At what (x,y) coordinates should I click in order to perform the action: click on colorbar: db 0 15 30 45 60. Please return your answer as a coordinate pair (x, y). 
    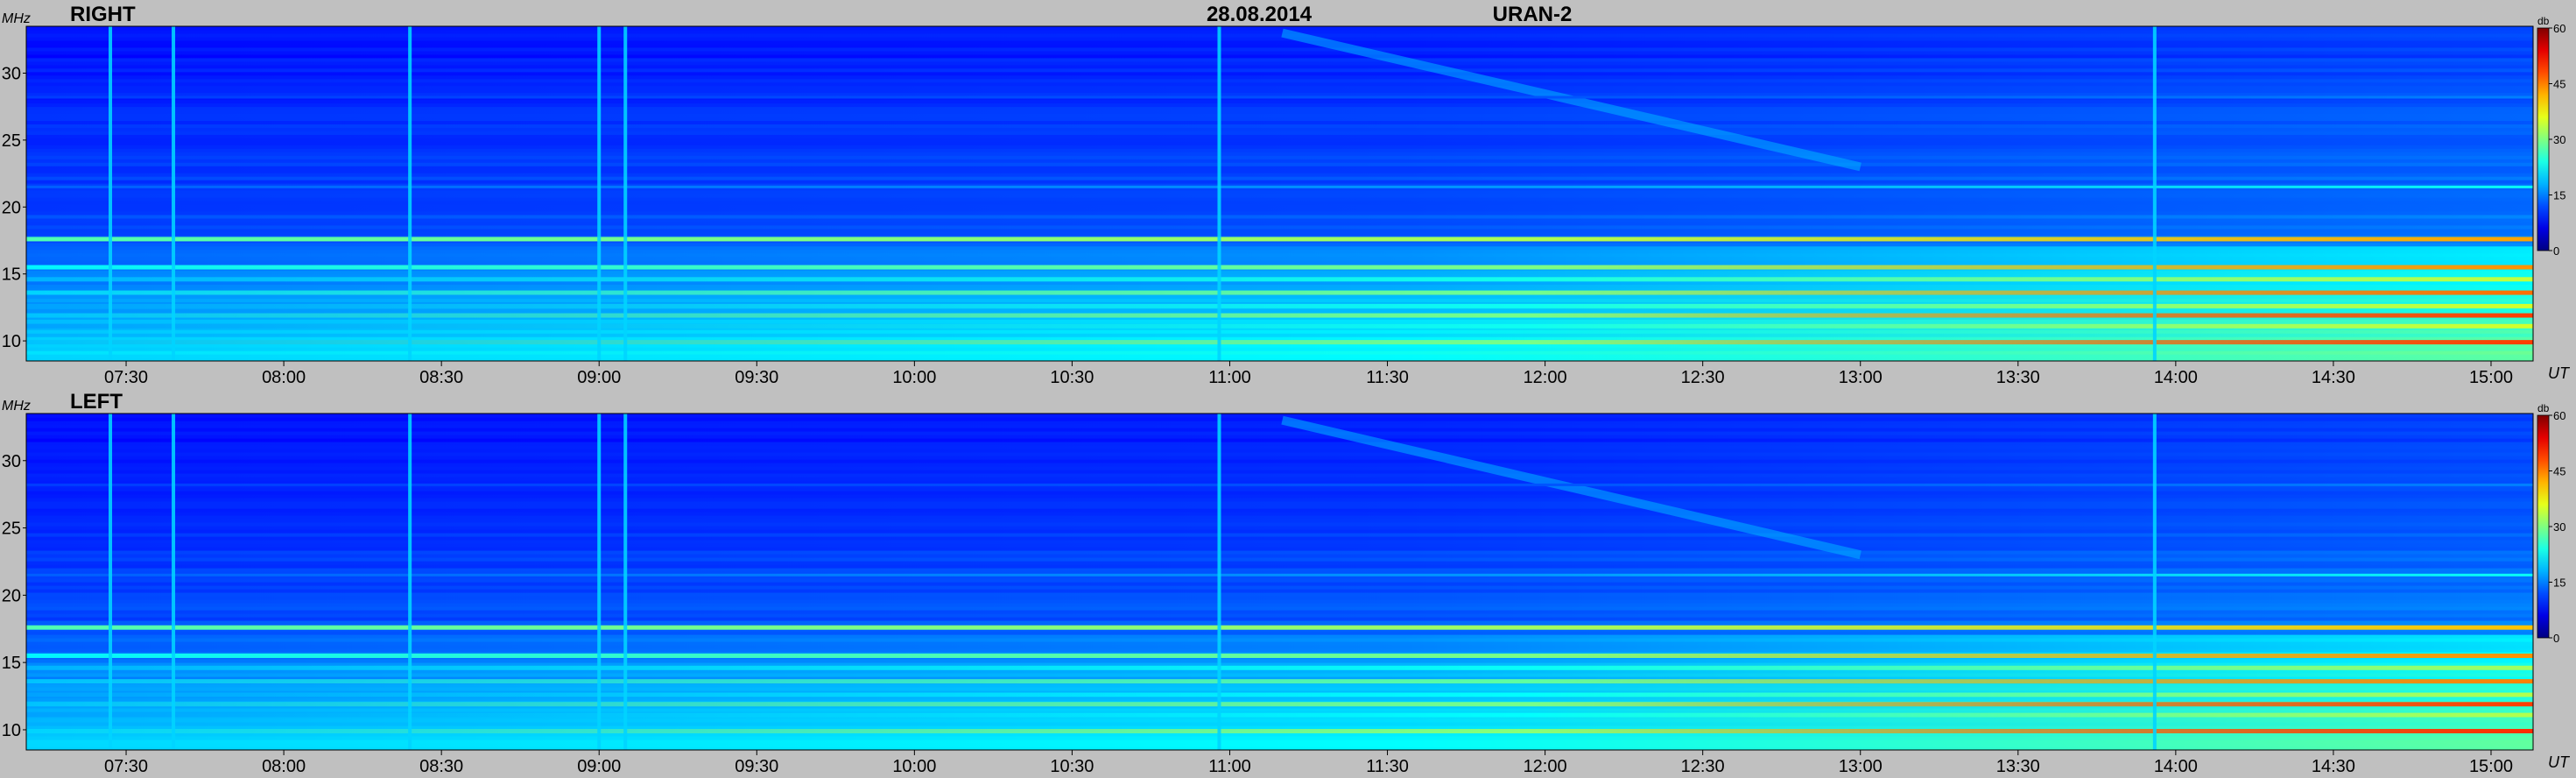
    Looking at the image, I should click on (2551, 136).